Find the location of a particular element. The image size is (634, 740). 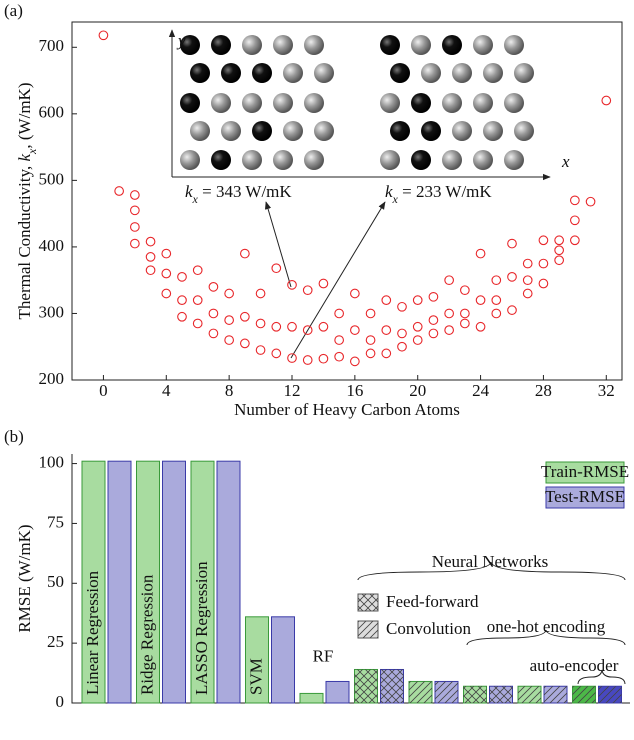

y-tick-label: 100 is located at coordinates (52, 461).